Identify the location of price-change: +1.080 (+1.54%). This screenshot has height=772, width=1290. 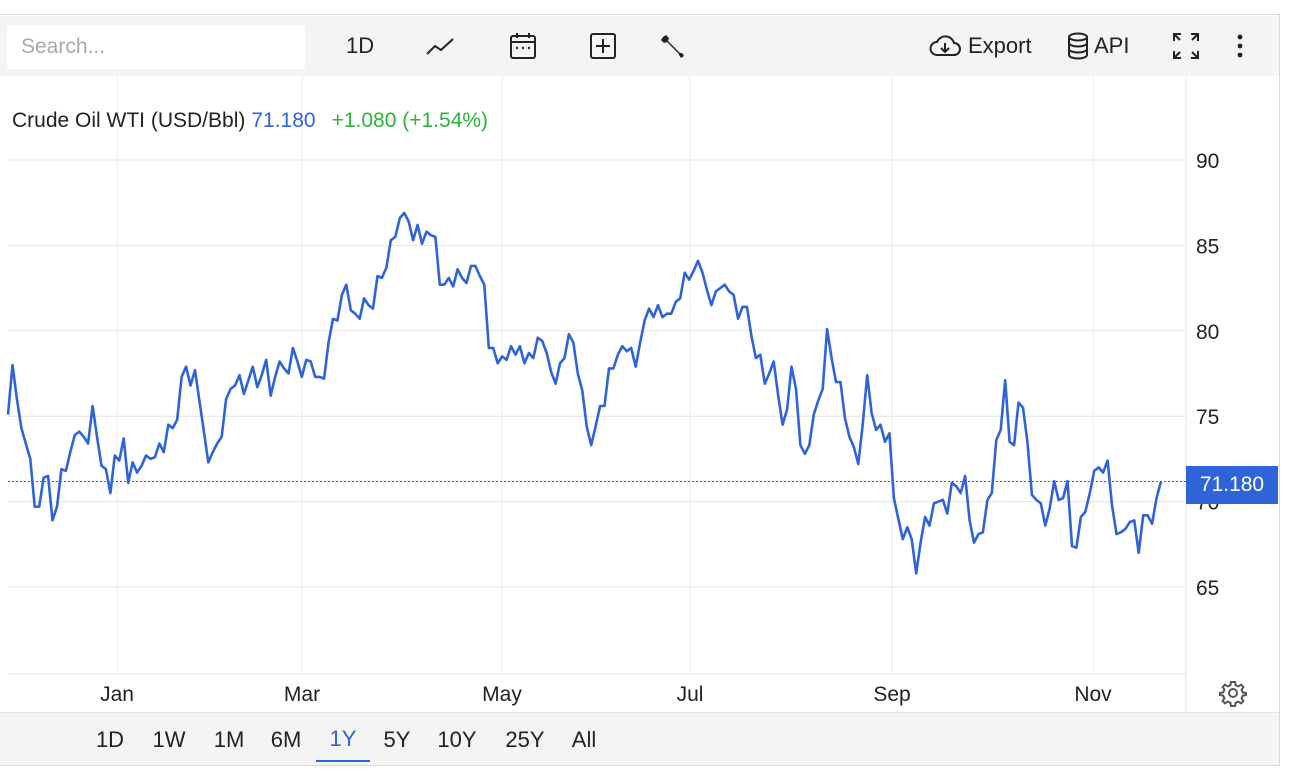
(410, 120).